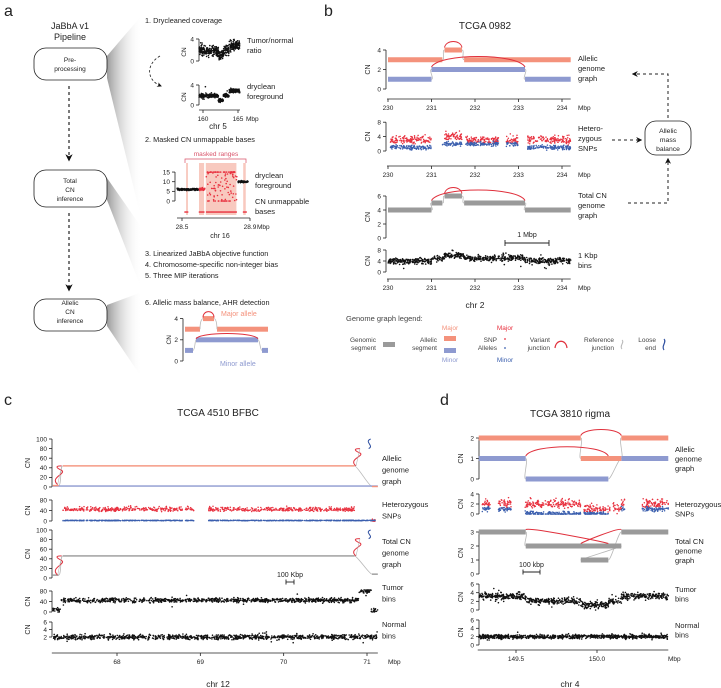  Describe the element at coordinates (379, 123) in the screenshot. I see `y-tick-label: 8` at that location.